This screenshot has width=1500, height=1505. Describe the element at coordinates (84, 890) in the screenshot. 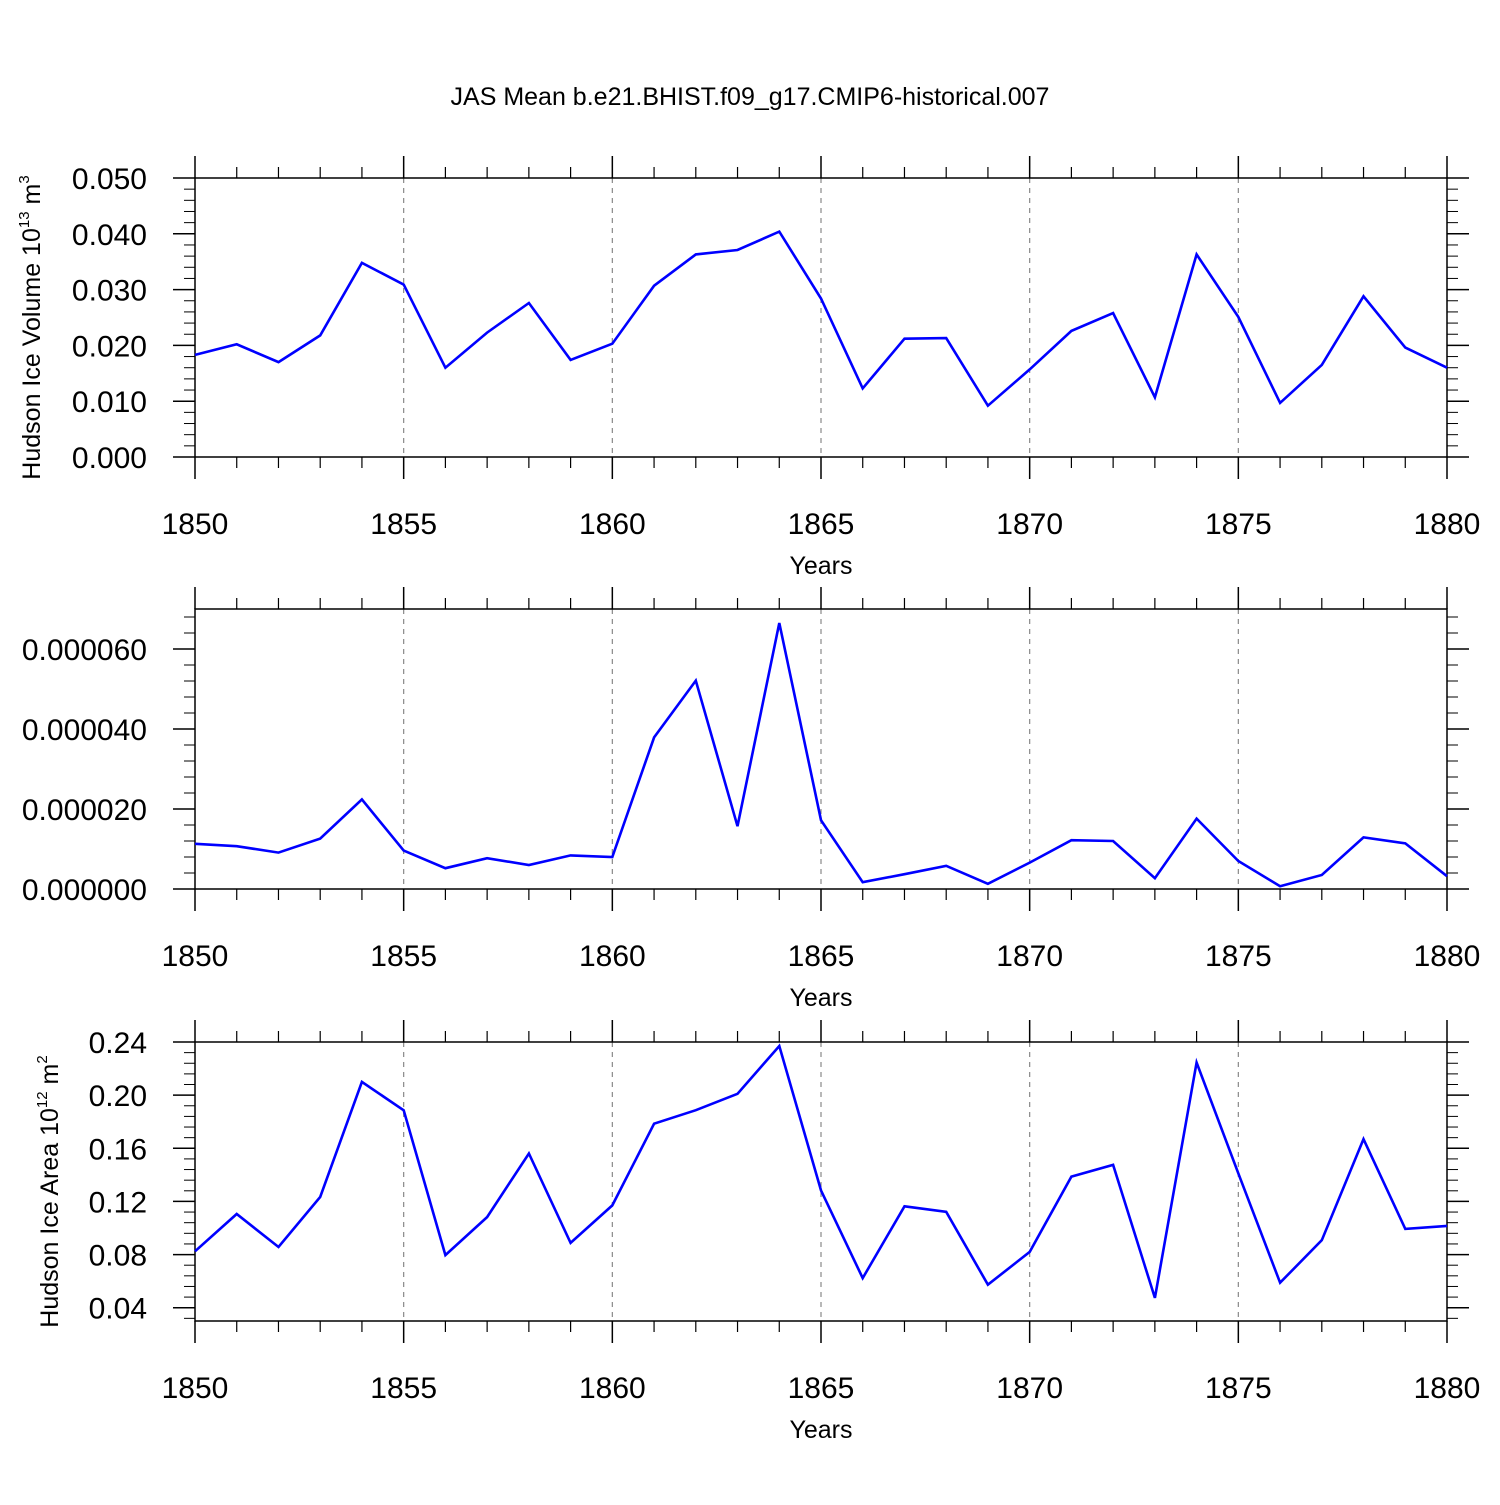

I see `y-tick-label: 0.000000` at that location.